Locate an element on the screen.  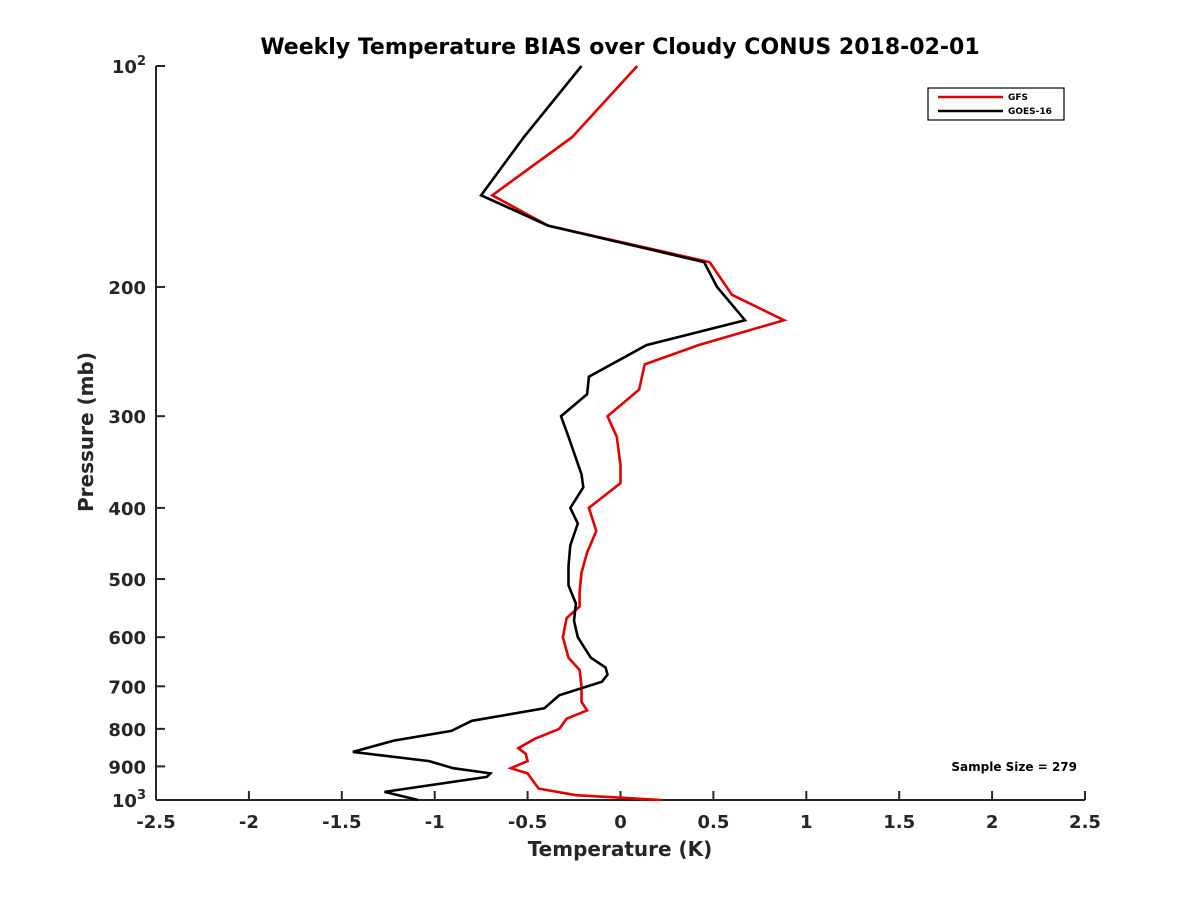
y-tick-label: 200 is located at coordinates (127, 288).